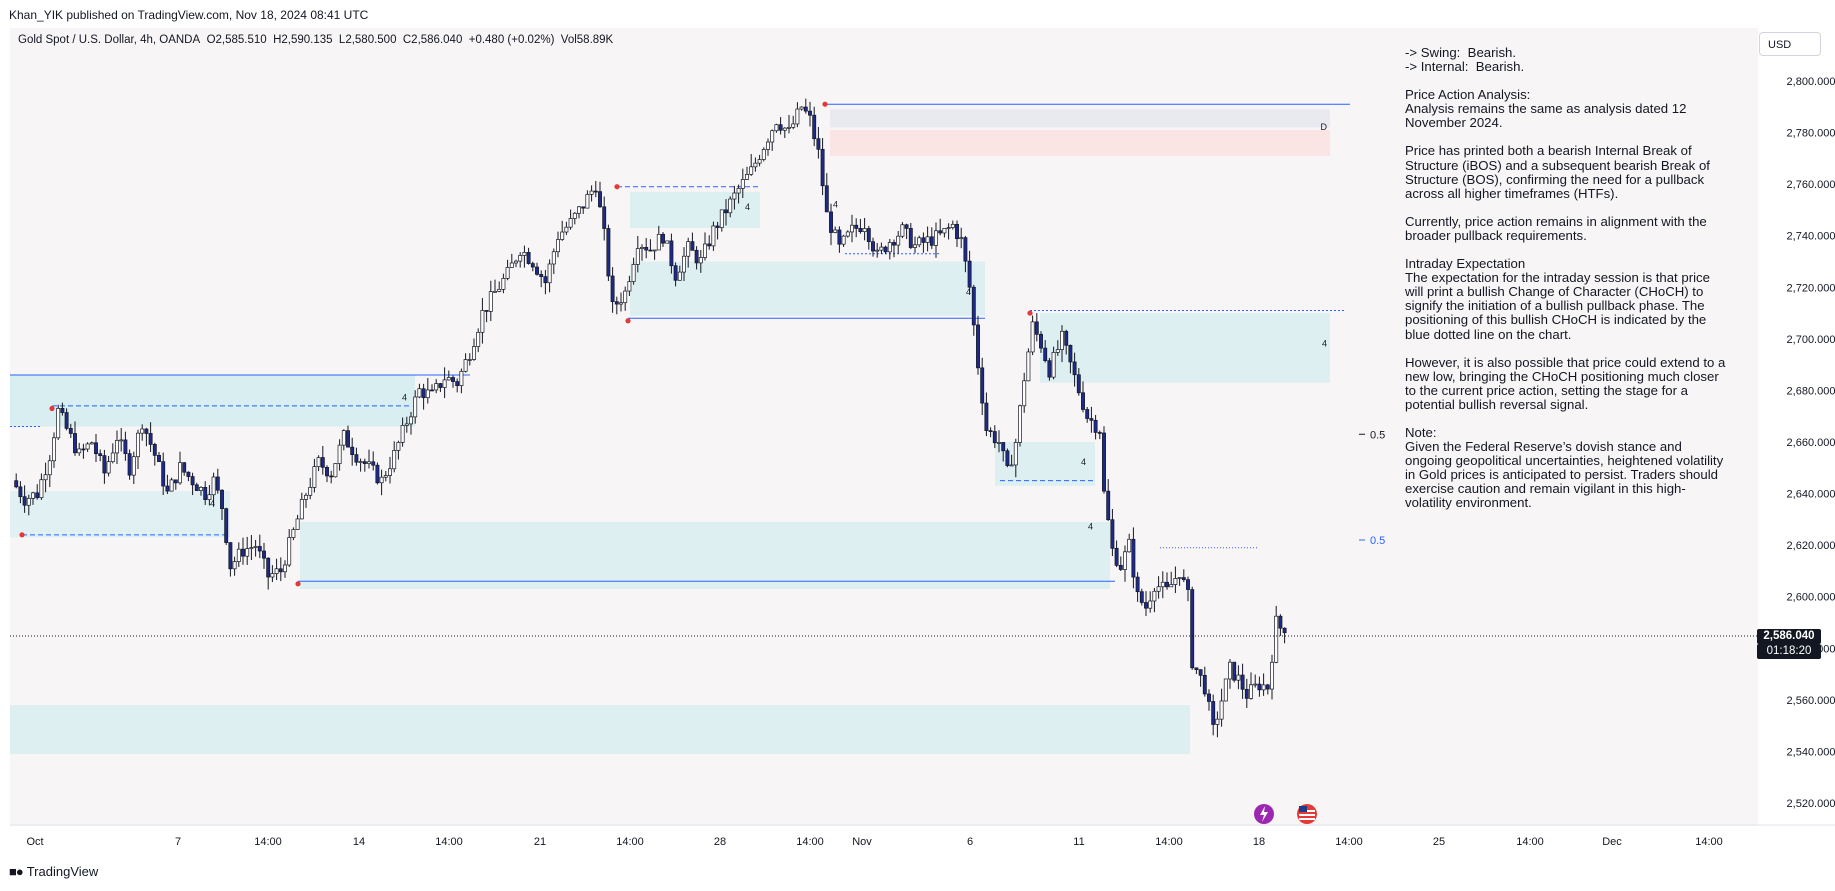 This screenshot has height=891, width=1835. I want to click on us-flag-icon, so click(1307, 814).